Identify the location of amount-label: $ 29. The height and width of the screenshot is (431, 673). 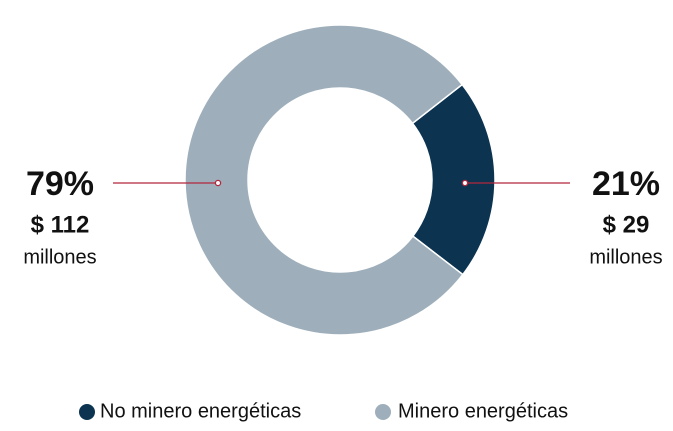
(626, 224).